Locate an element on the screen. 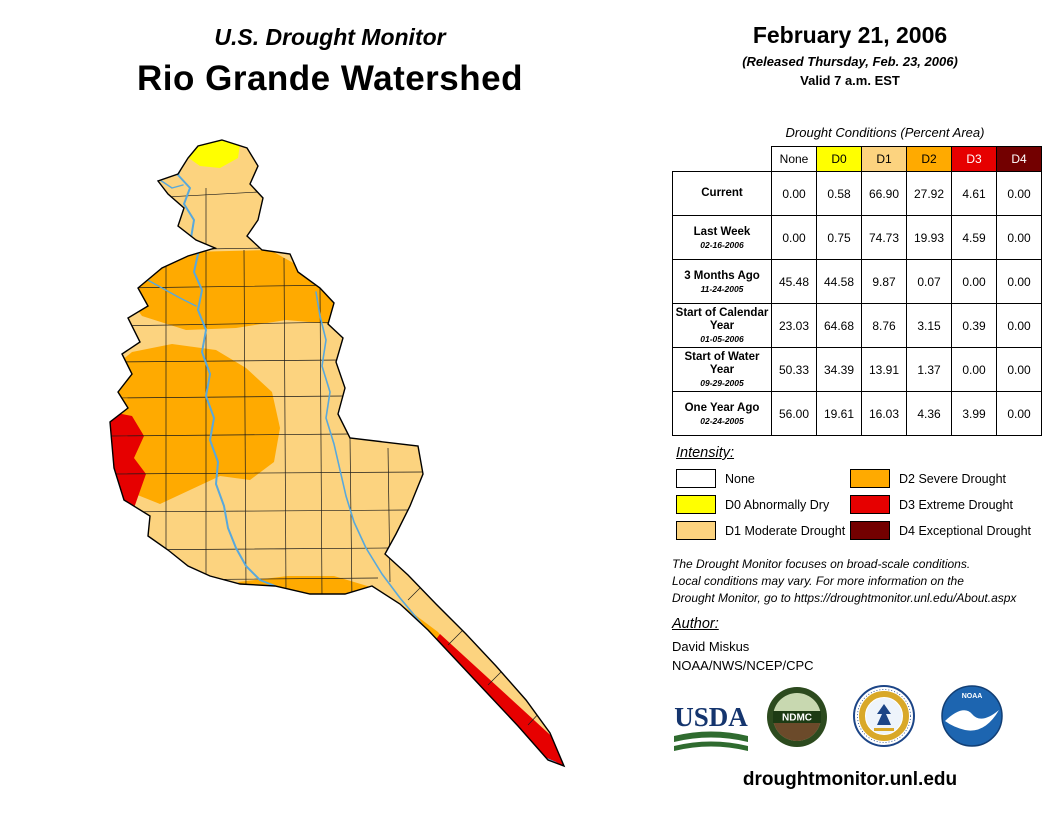 The image size is (1056, 816). noaa-logo-icon: NOAA is located at coordinates (972, 716).